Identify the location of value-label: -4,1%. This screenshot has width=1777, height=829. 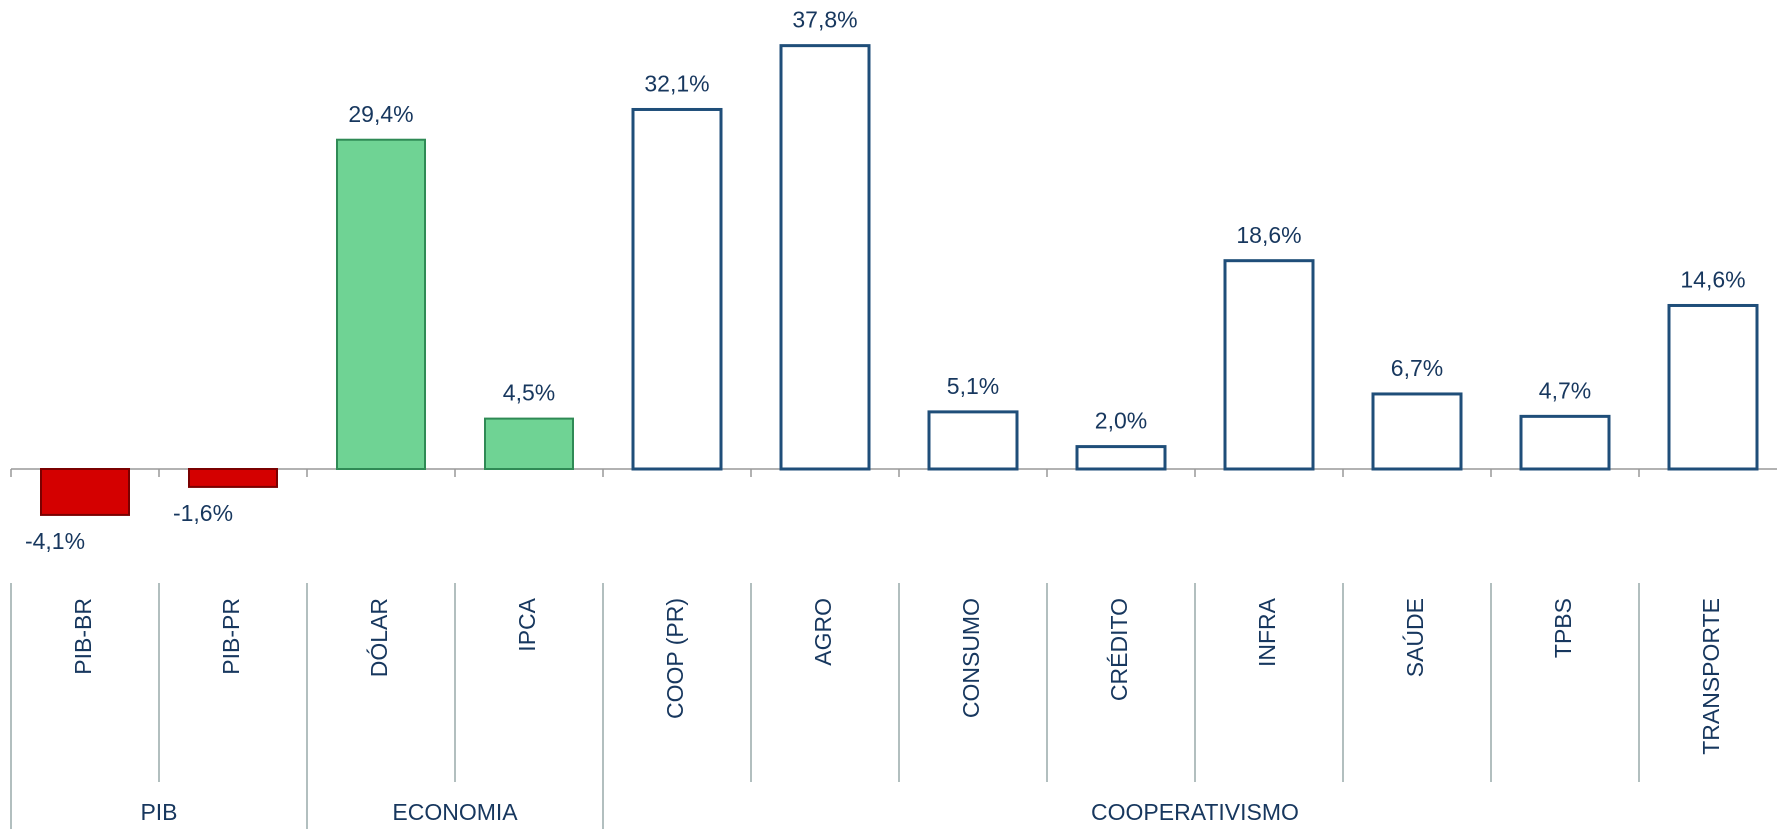
(55, 541).